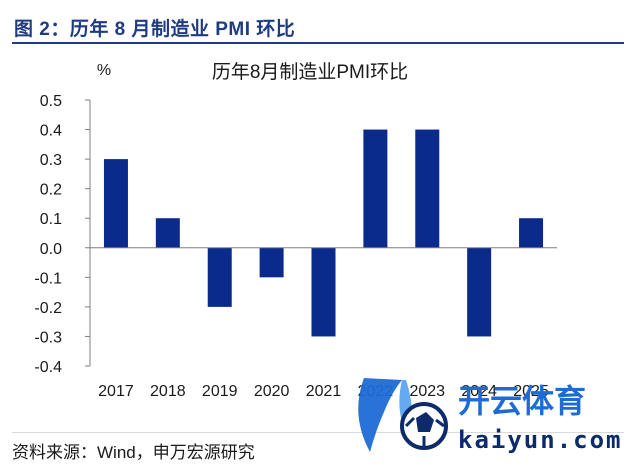 The height and width of the screenshot is (472, 636). Describe the element at coordinates (167, 233) in the screenshot. I see `bar-2018` at that location.